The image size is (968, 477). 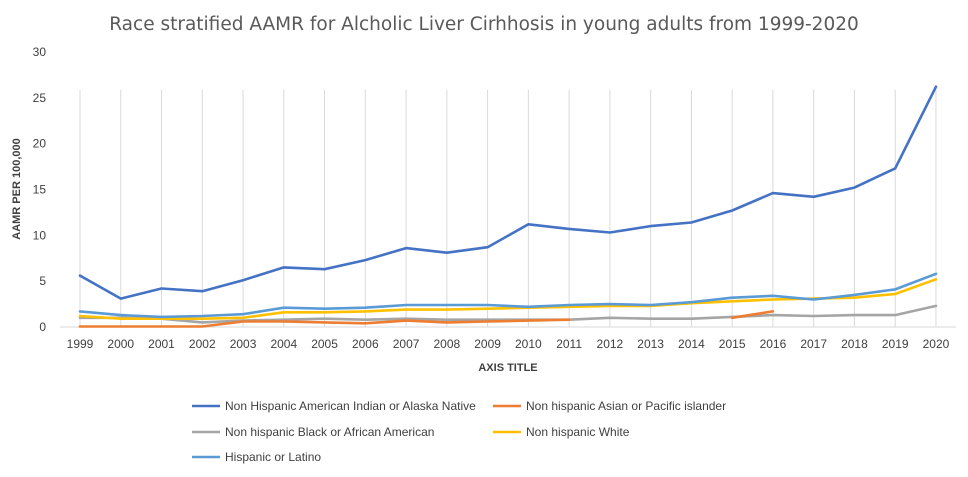 What do you see at coordinates (40, 235) in the screenshot?
I see `y-tick-label: 10` at bounding box center [40, 235].